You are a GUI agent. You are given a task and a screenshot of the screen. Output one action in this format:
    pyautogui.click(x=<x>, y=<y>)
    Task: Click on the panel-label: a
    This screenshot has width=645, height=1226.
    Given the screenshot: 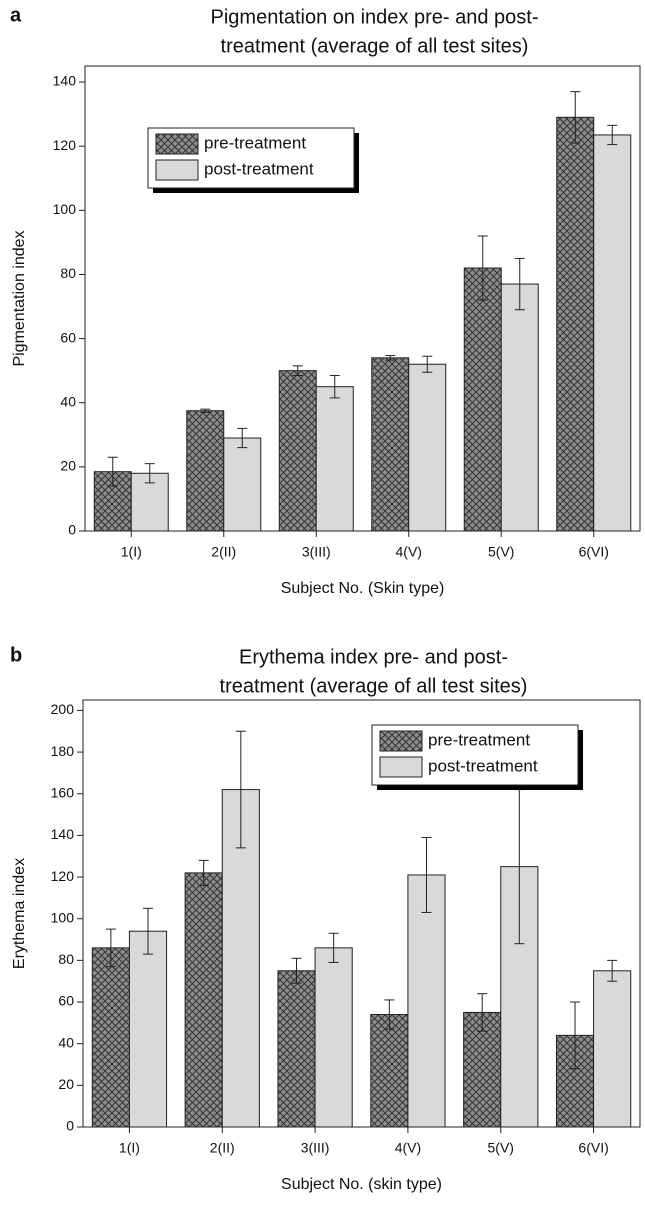 What is the action you would take?
    pyautogui.click(x=16, y=15)
    